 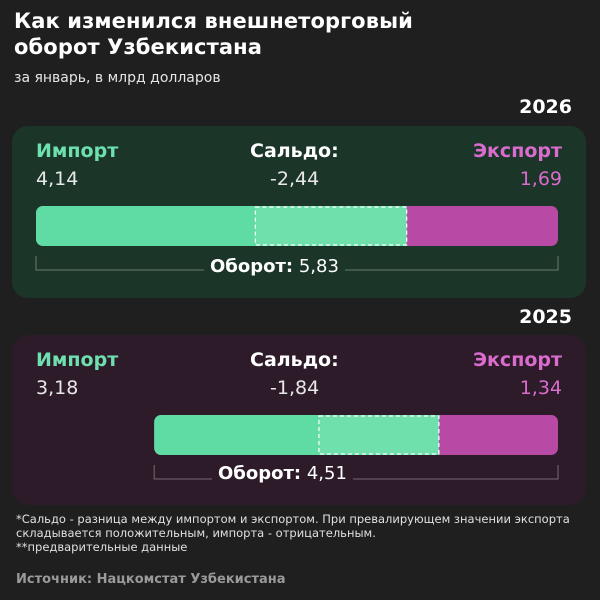 What do you see at coordinates (151, 579) in the screenshot?
I see `source-note: Источник: Нацкомстат Узбекистана` at bounding box center [151, 579].